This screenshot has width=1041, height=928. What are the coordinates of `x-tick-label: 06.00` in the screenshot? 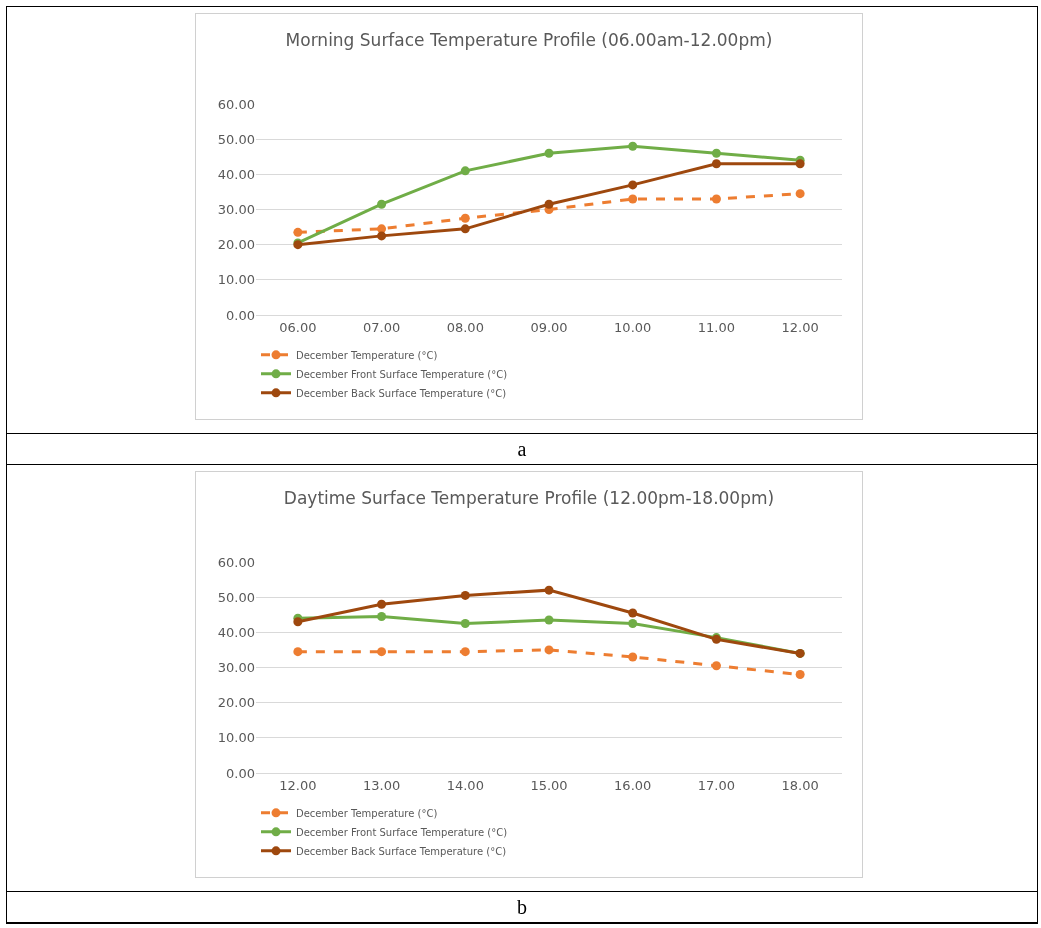 It's located at (298, 327).